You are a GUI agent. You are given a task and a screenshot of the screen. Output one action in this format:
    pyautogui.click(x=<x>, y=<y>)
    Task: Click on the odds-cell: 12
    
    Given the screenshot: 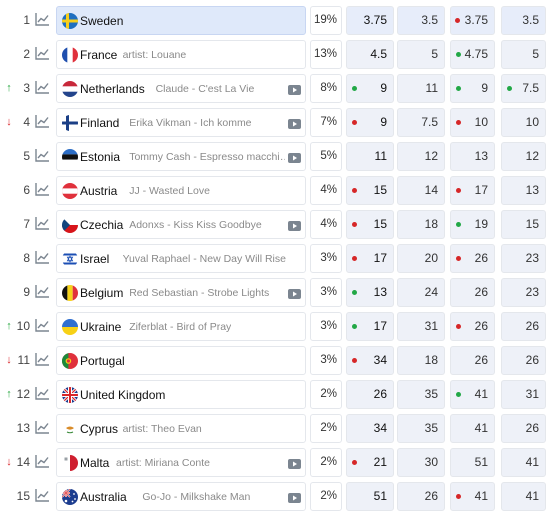 What is the action you would take?
    pyautogui.click(x=523, y=156)
    